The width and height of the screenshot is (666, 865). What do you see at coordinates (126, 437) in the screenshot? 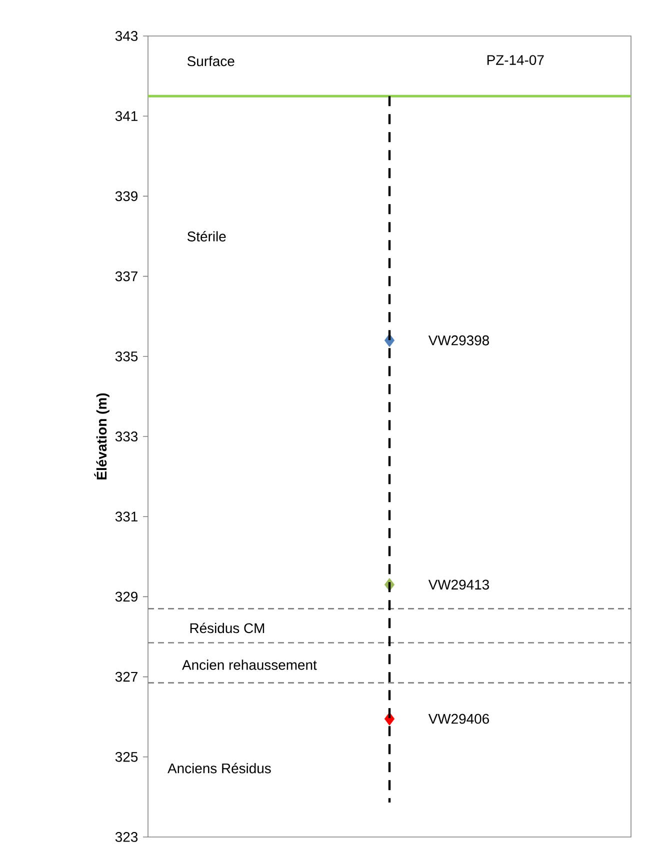
I see `y-tick-label: 333` at bounding box center [126, 437].